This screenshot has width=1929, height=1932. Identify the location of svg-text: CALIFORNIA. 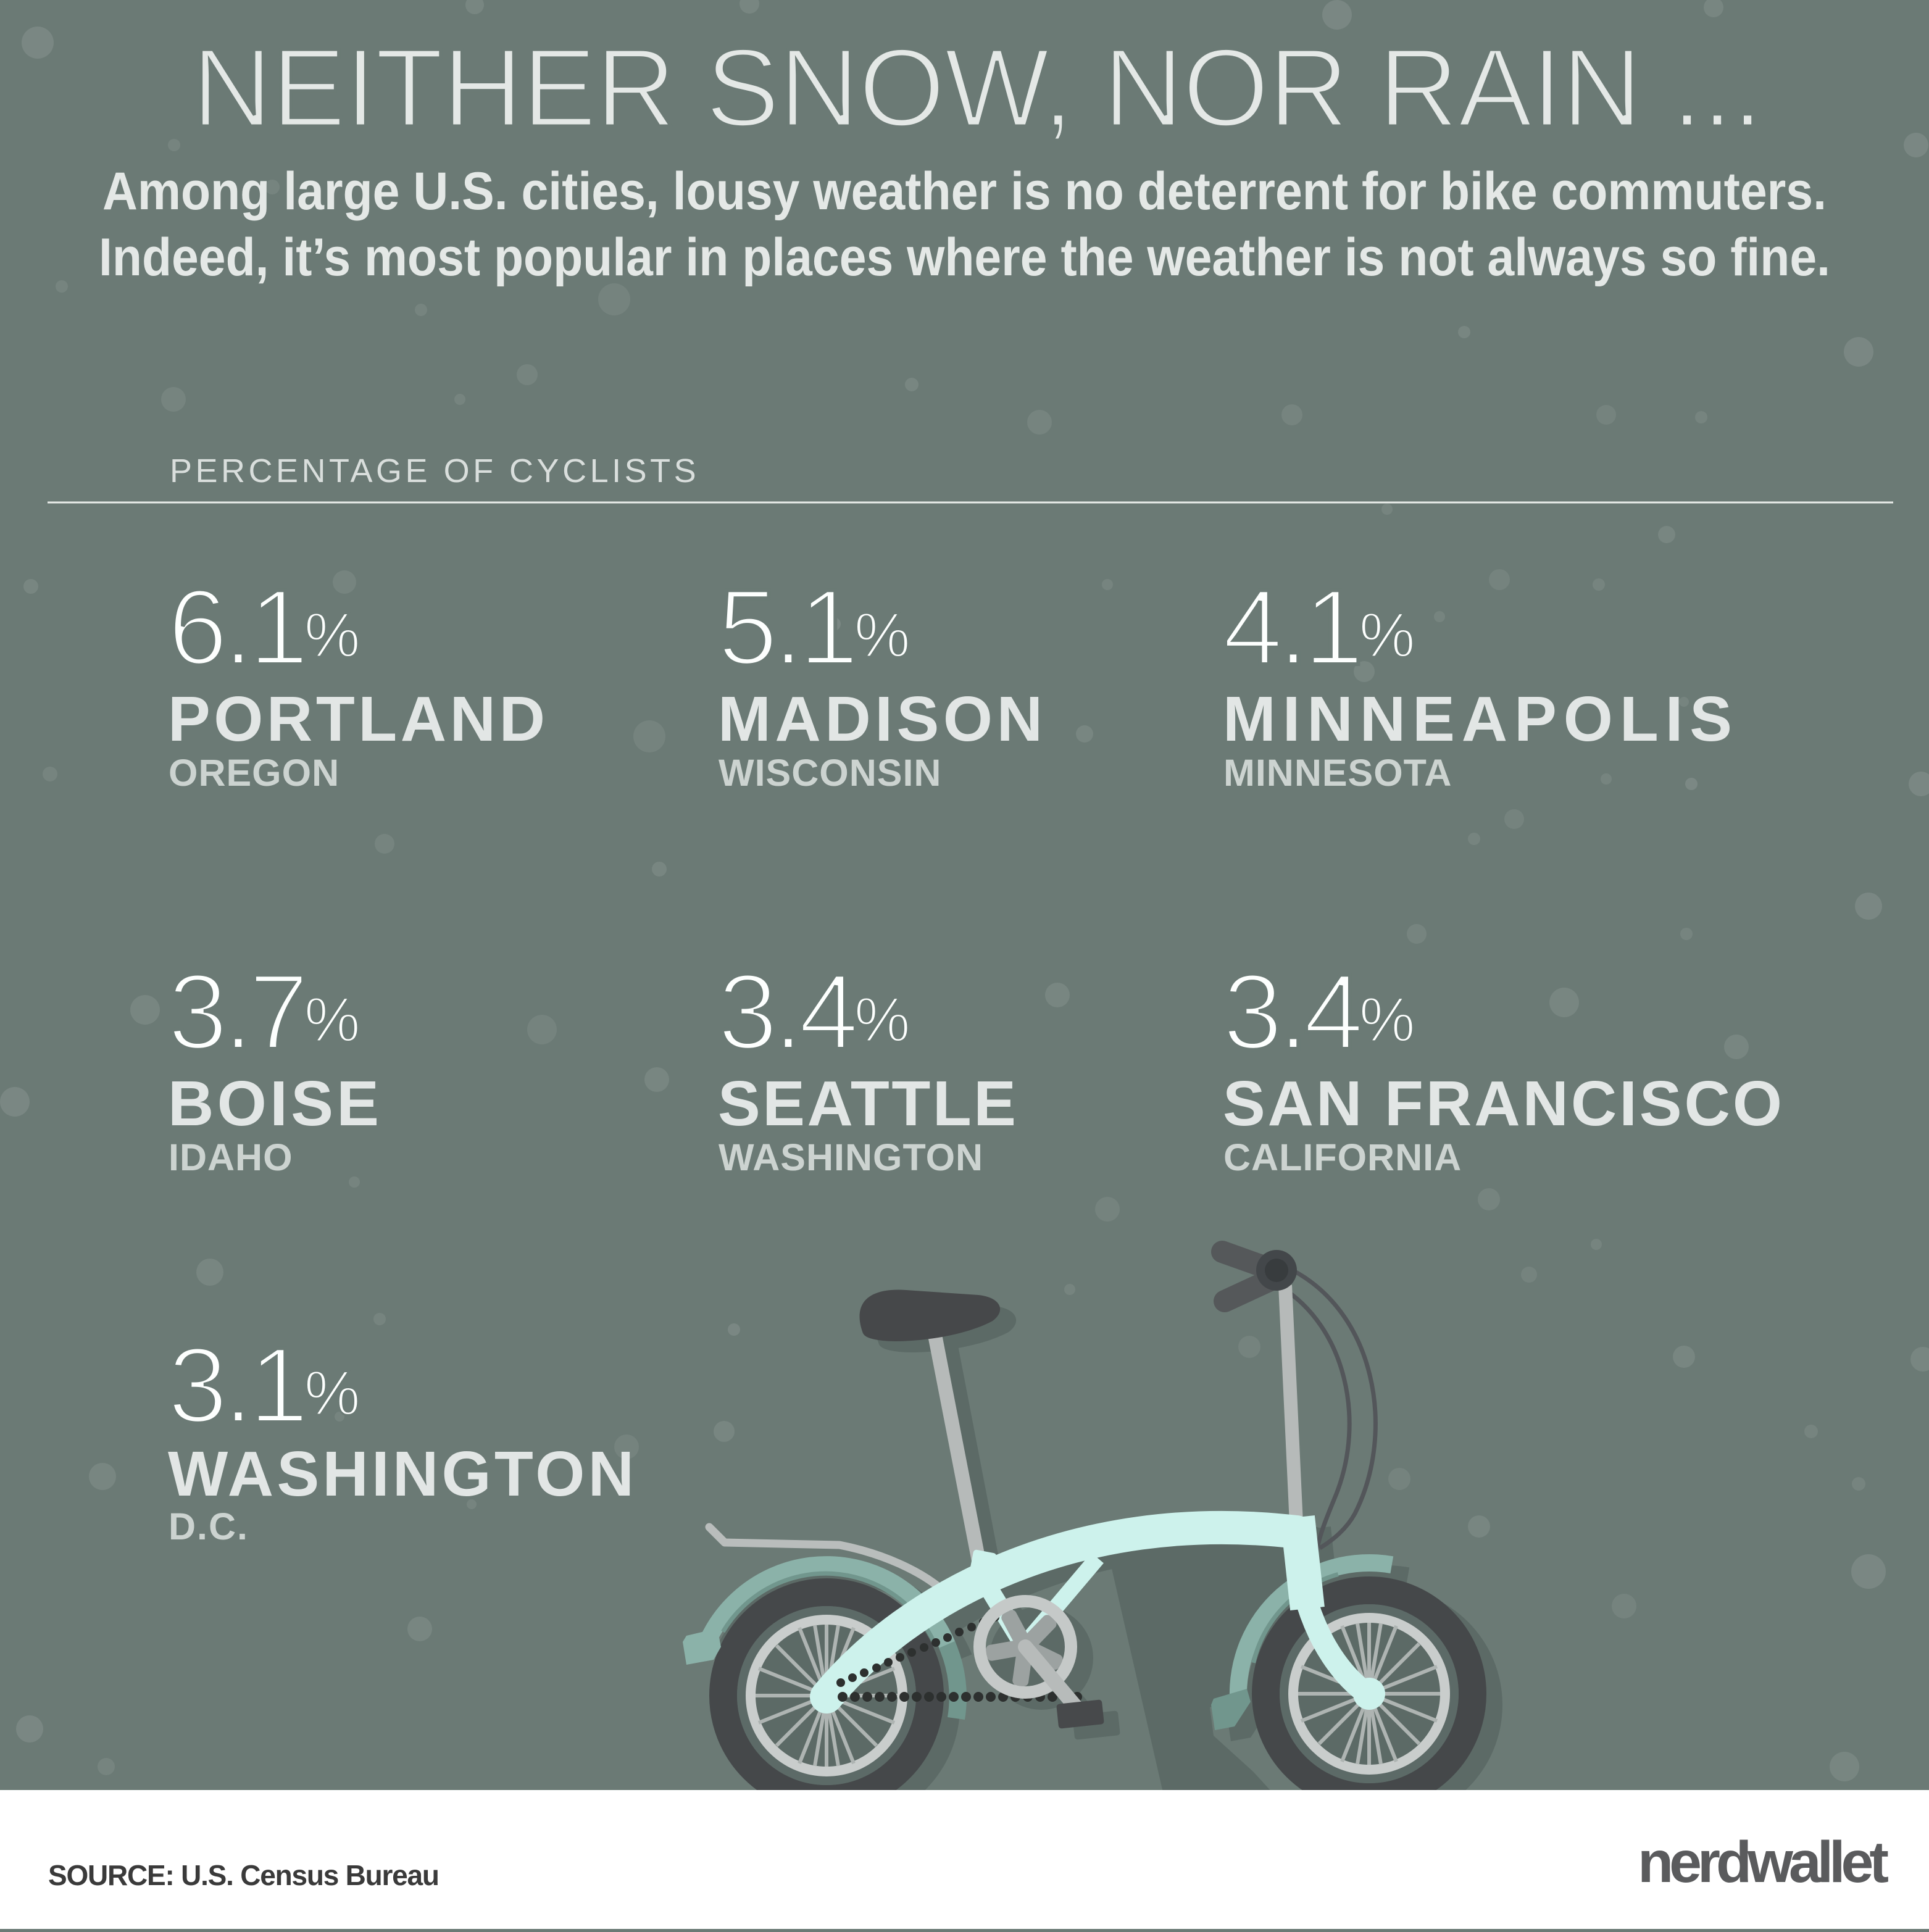
(1342, 1157).